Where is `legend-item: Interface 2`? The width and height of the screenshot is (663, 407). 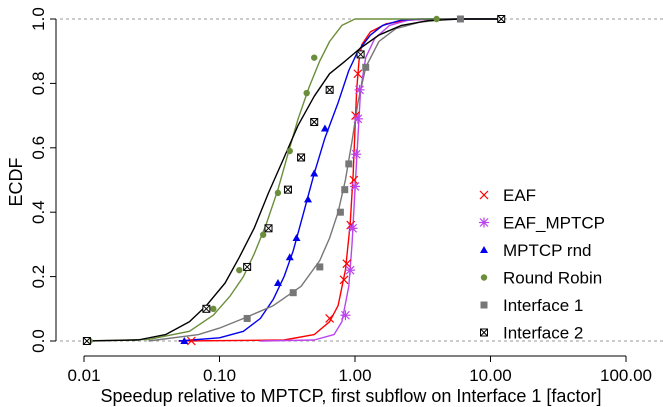 legend-item: Interface 2 is located at coordinates (531, 333).